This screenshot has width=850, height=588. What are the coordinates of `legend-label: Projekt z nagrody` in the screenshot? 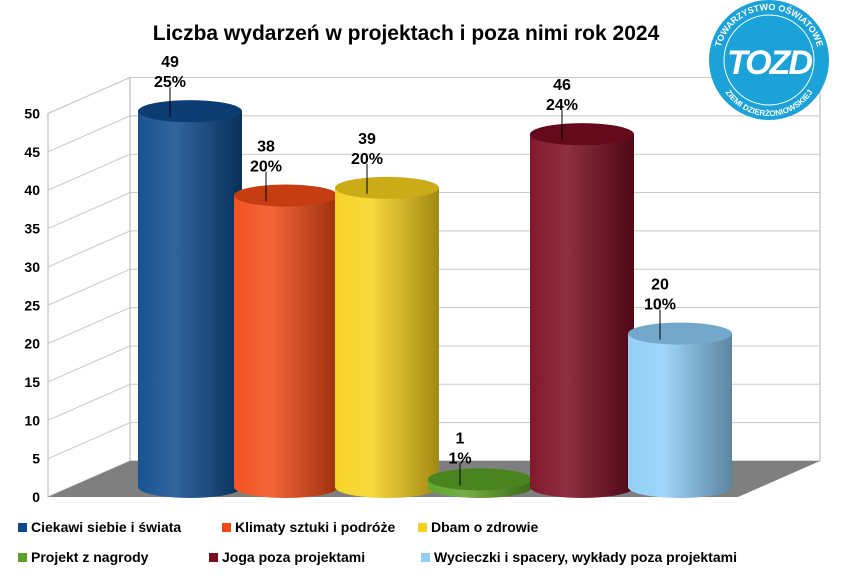 It's located at (90, 557).